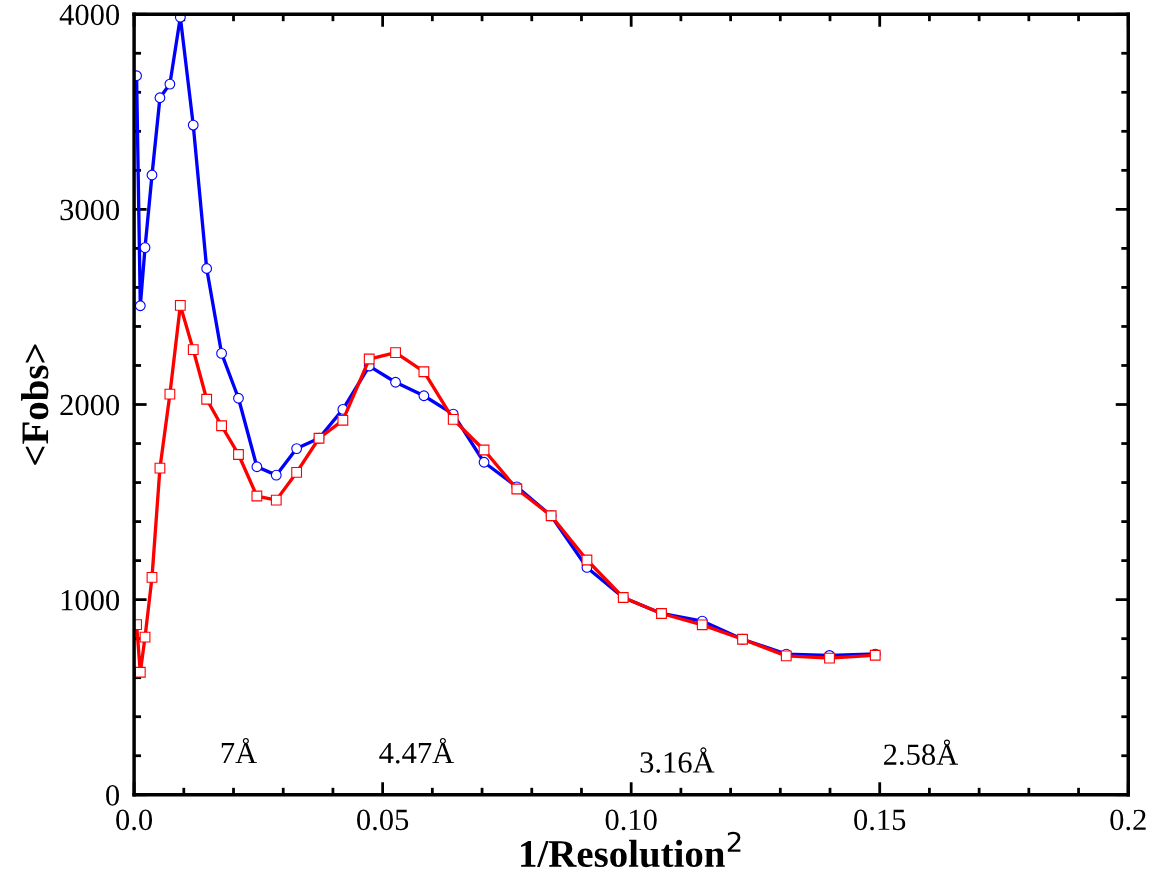 The image size is (1156, 890). What do you see at coordinates (35, 404) in the screenshot?
I see `y-axis-title: <Fobs>` at bounding box center [35, 404].